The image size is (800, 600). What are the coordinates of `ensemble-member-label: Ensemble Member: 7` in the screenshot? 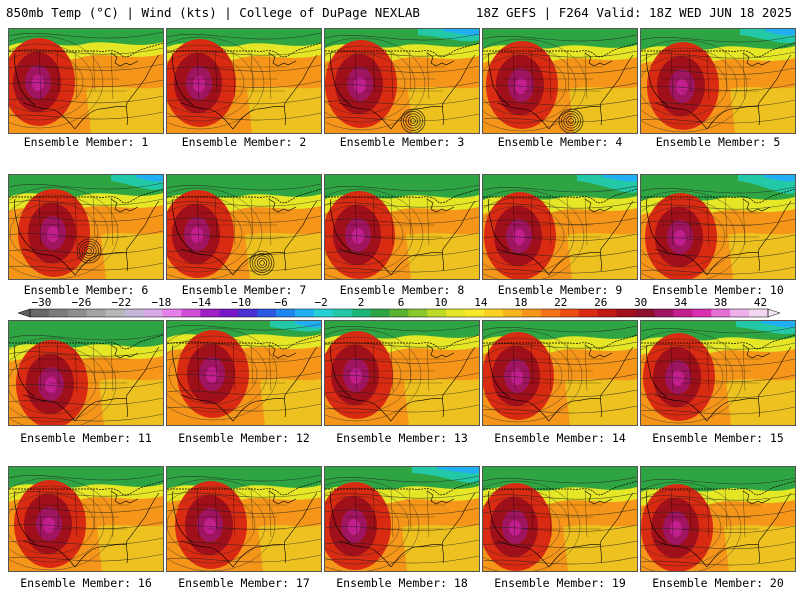 It's located at (244, 290).